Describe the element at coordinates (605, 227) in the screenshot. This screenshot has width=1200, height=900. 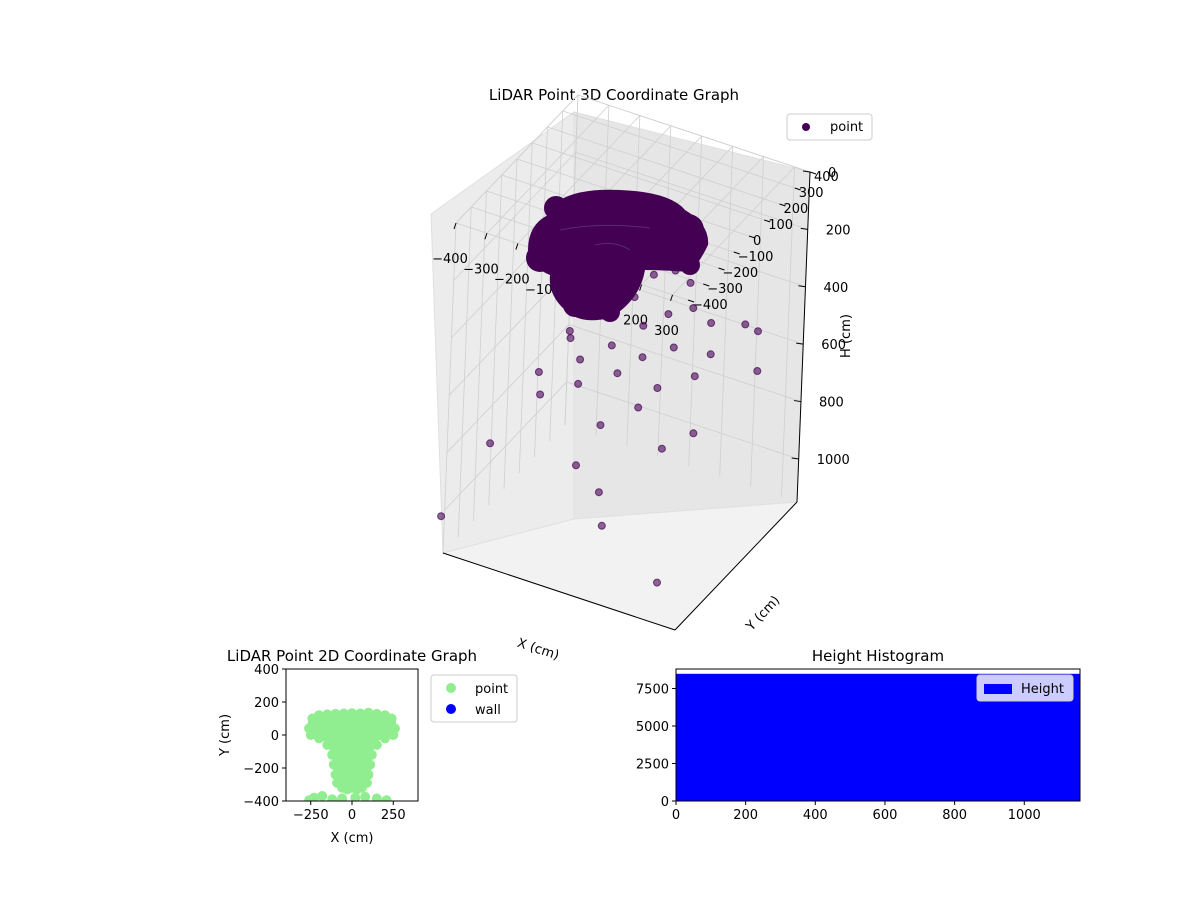
I see `cluster-texture` at that location.